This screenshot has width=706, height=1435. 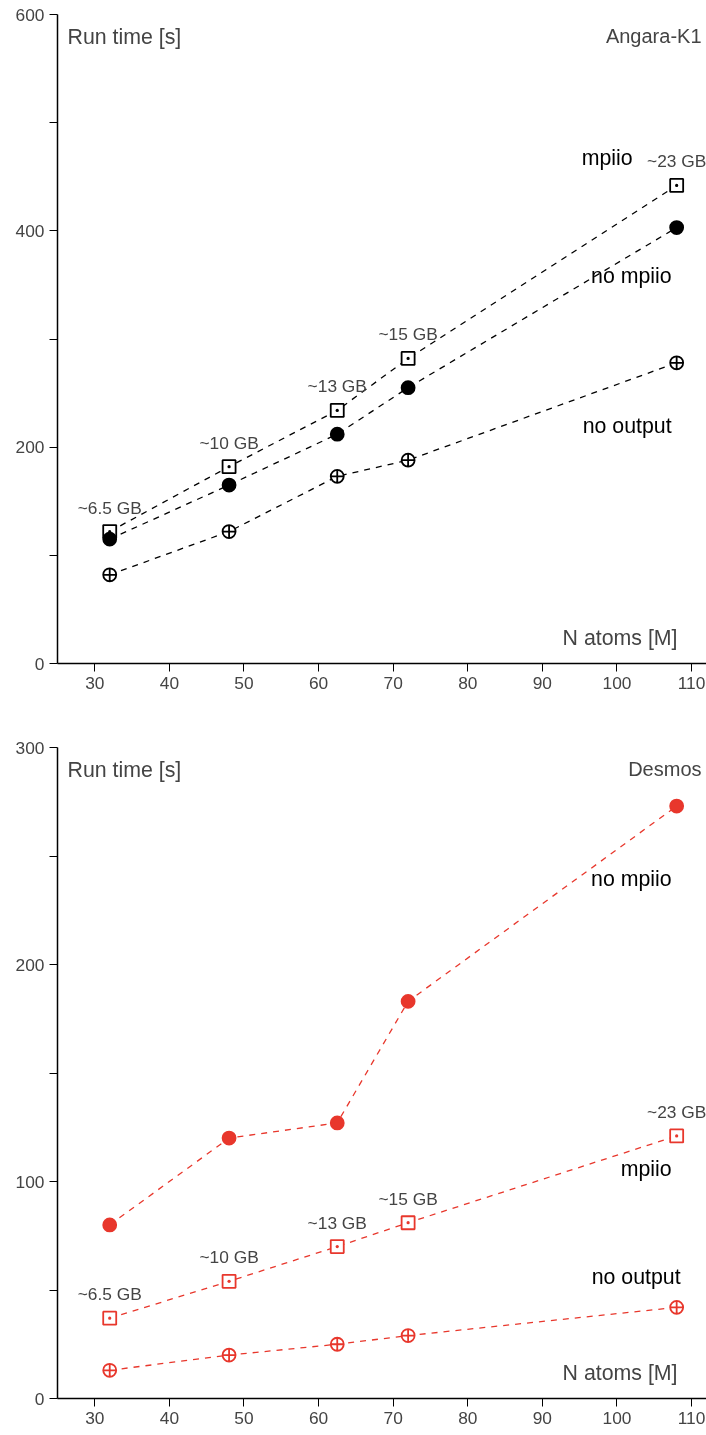 I want to click on y-tick-label: 400, so click(x=30, y=230).